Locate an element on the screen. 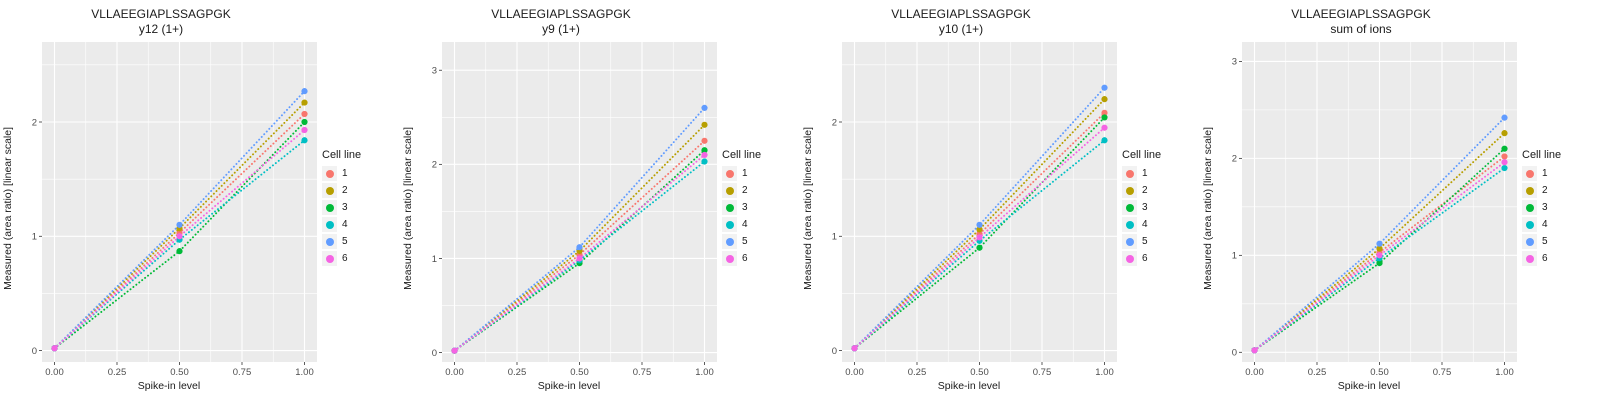 Image resolution: width=1600 pixels, height=400 pixels. panel-titles: VLLAEEGIAPLSSAGPGK y9 (1+) is located at coordinates (561, 18).